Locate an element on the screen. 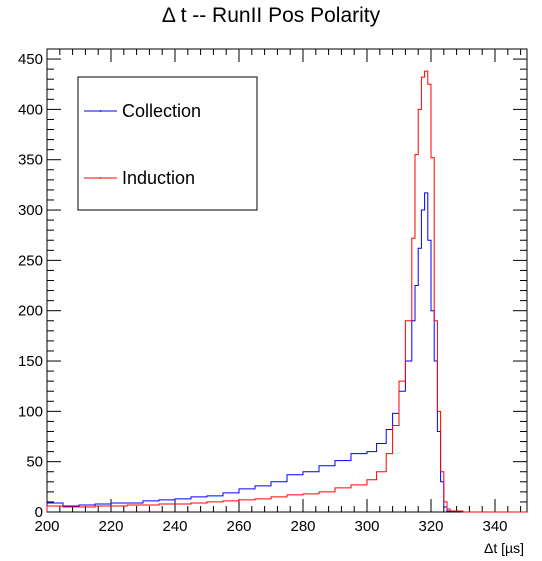 The height and width of the screenshot is (561, 542). legend-box is located at coordinates (167, 143).